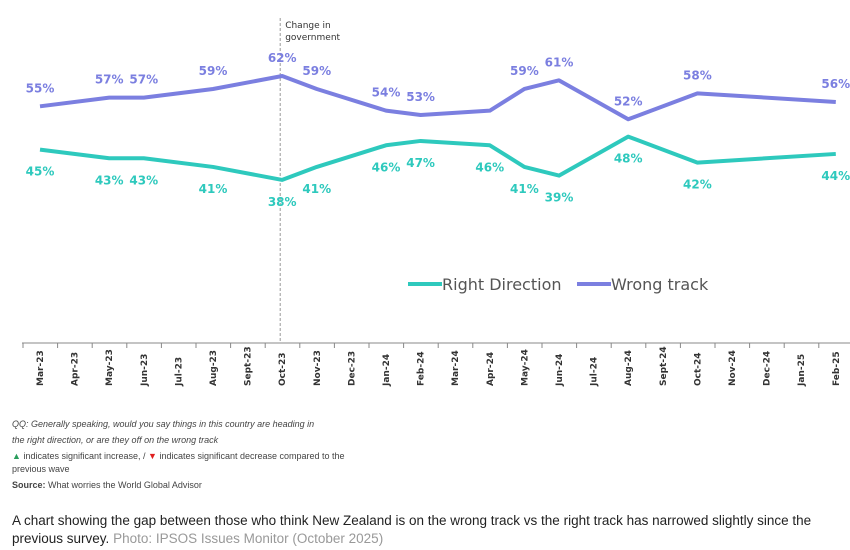 The image size is (850, 550). I want to click on data-label: 44%, so click(835, 176).